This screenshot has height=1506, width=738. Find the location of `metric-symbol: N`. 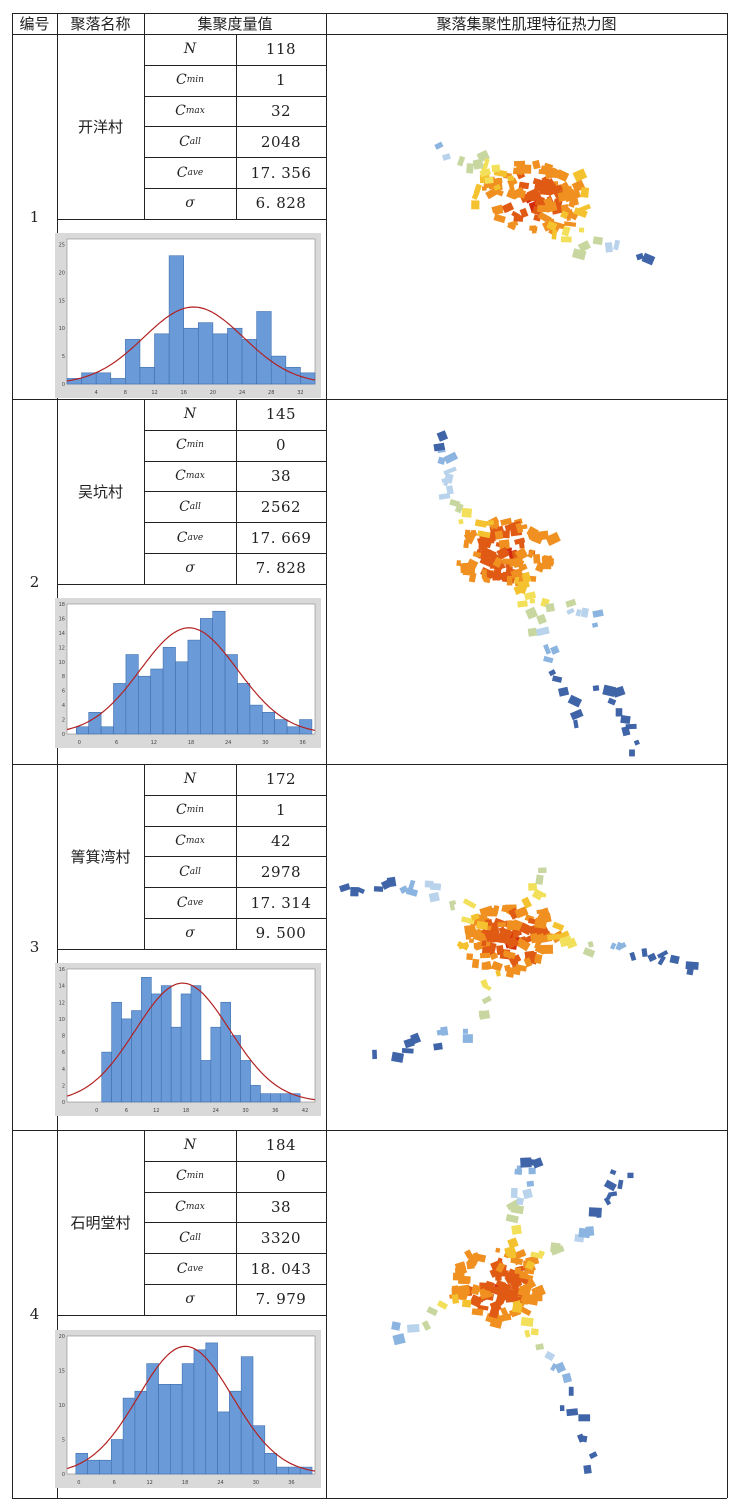

metric-symbol: N is located at coordinates (190, 414).